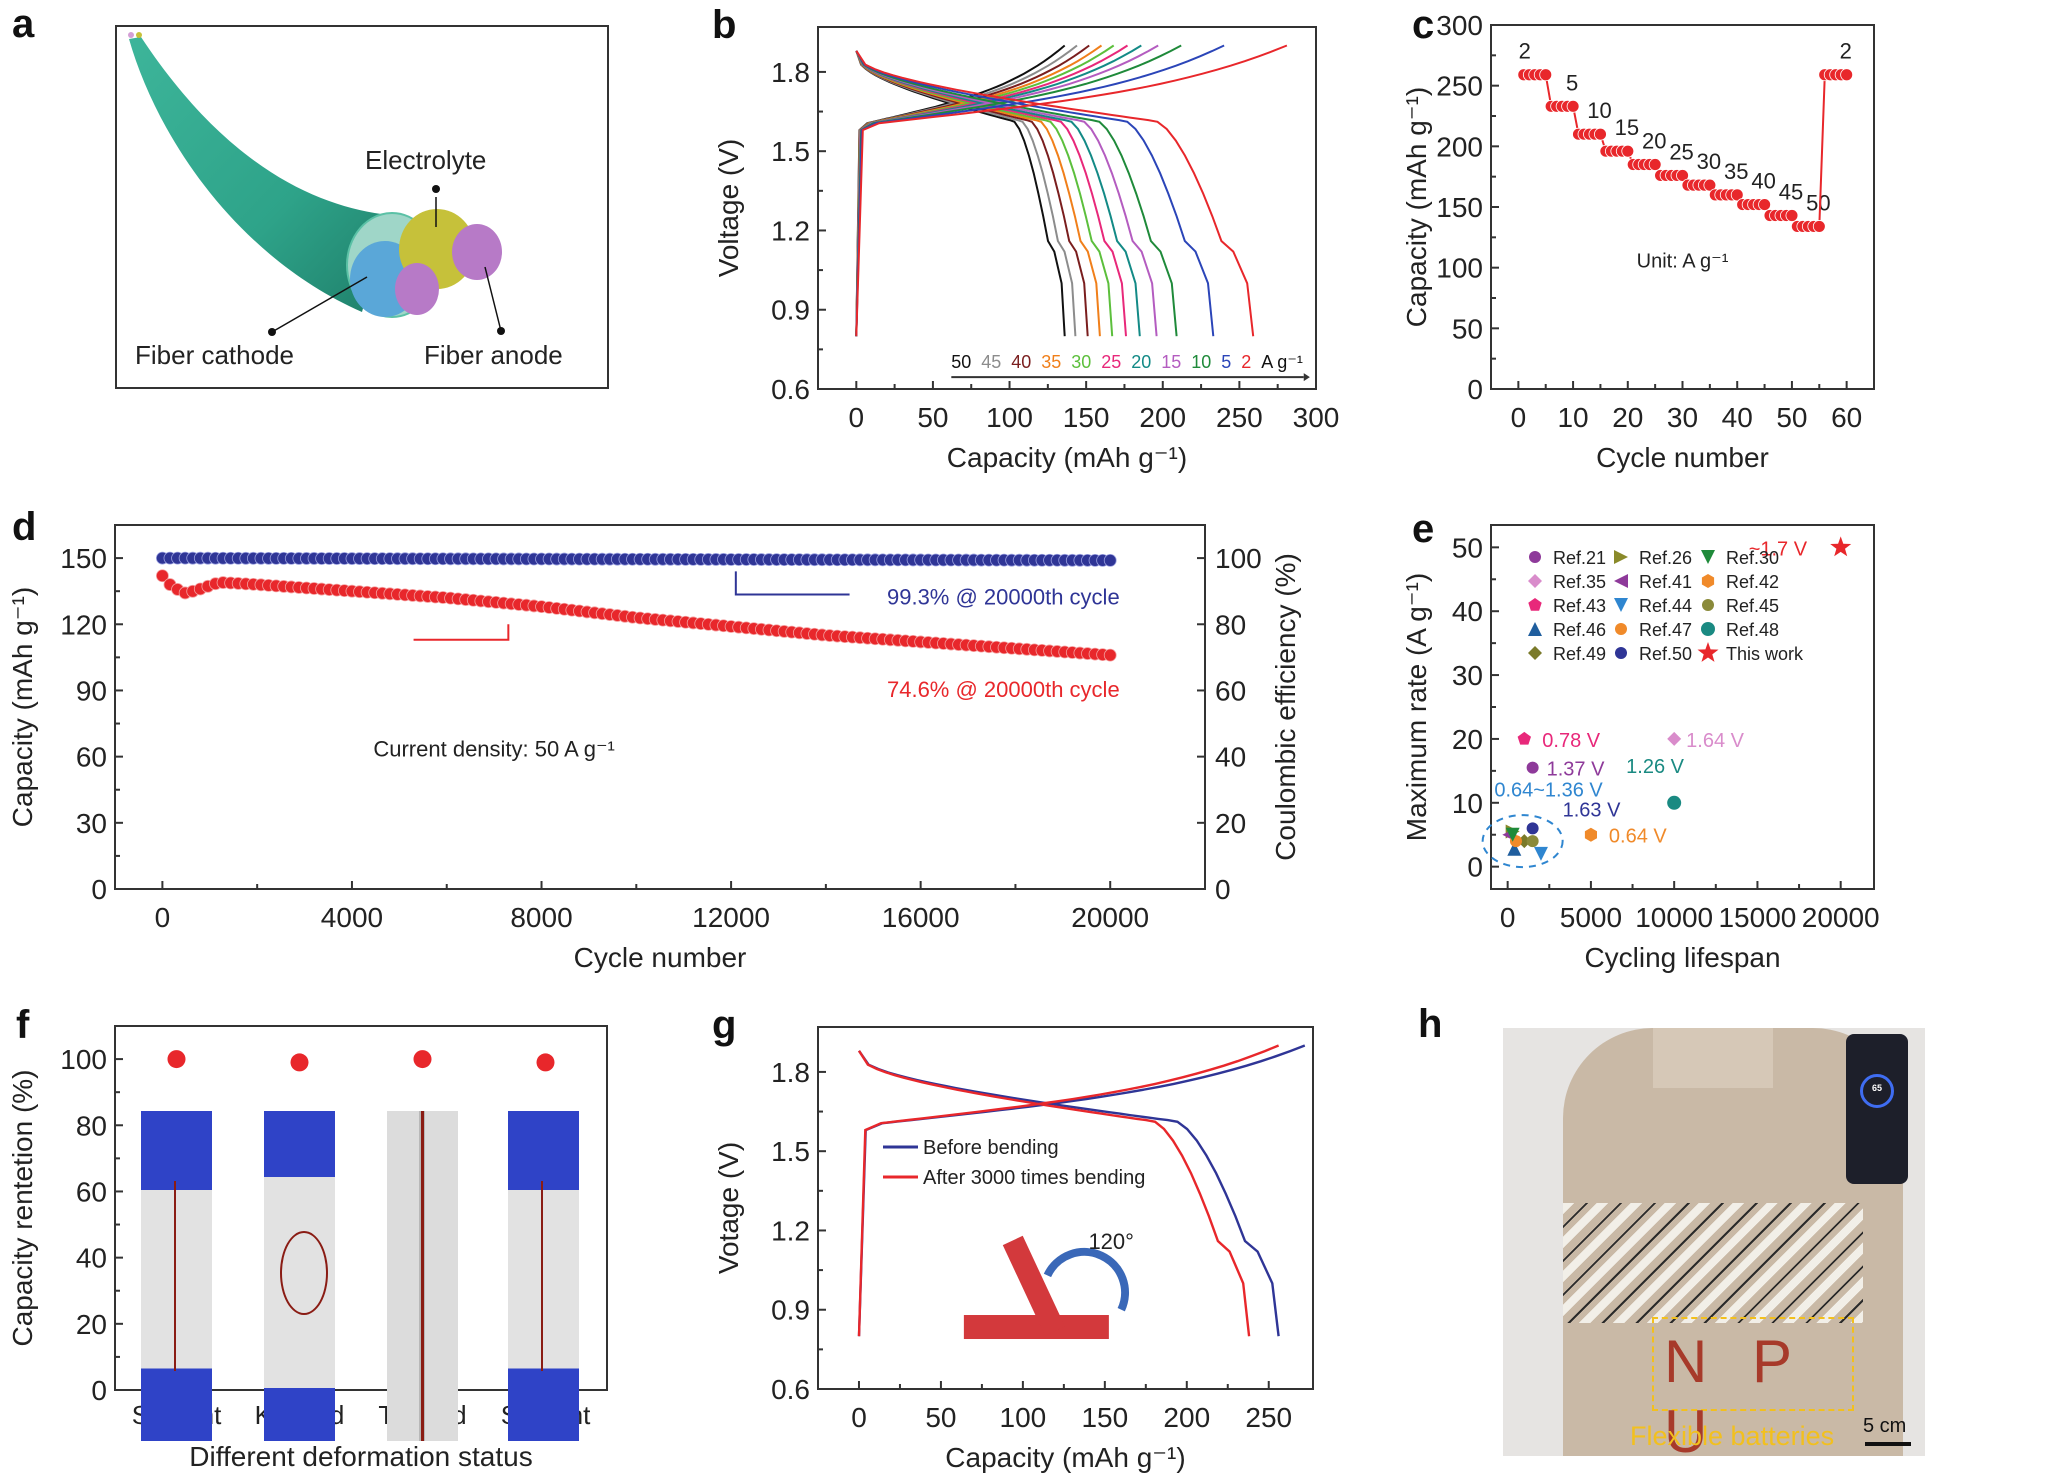 Image resolution: width=2045 pixels, height=1479 pixels. What do you see at coordinates (501, 331) in the screenshot?
I see `anode-pointer-dot` at bounding box center [501, 331].